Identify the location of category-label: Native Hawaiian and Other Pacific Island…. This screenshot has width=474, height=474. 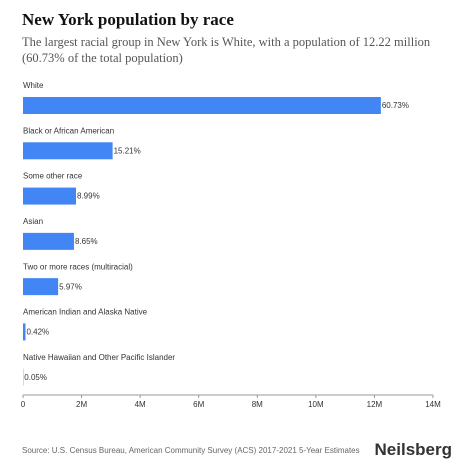
(99, 357).